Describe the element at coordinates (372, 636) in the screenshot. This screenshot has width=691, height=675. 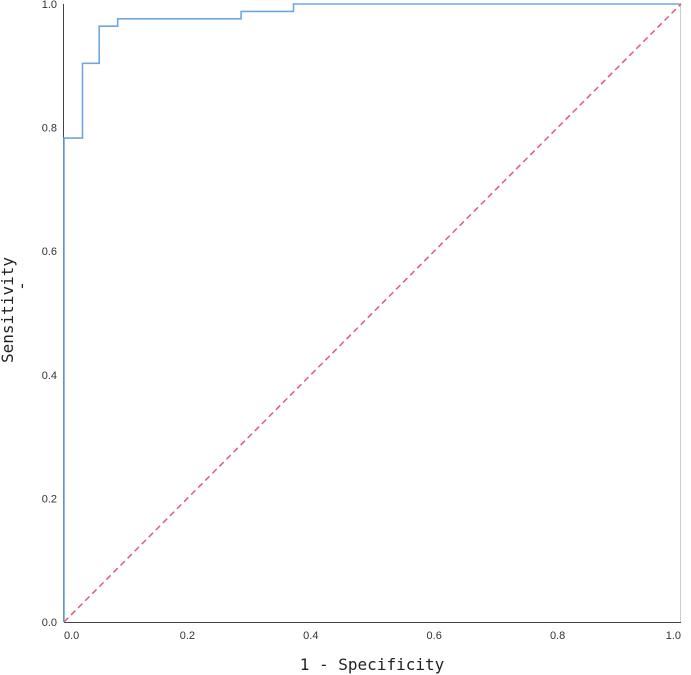
I see `x-tick-labels: 0.0 0.2 0.4 0.6 0.8 1.0` at that location.